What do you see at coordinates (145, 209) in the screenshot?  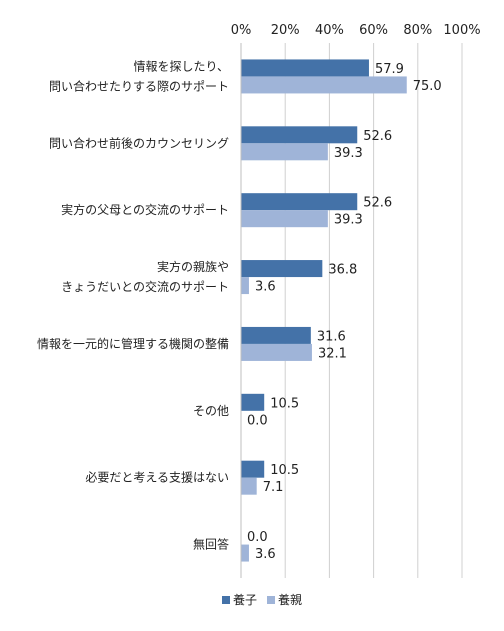 I see `category-label: 実方の父母との交流のサポート` at bounding box center [145, 209].